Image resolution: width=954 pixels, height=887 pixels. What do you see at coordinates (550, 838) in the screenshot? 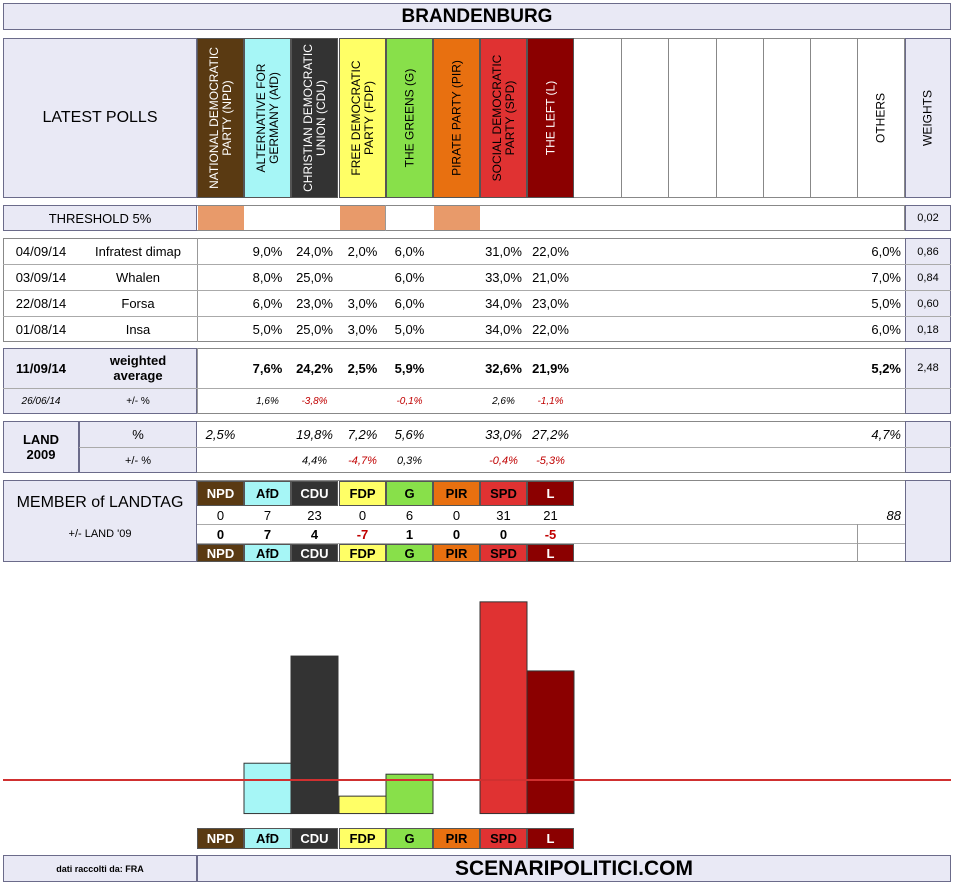
I see `chart-tag-l: L` at bounding box center [550, 838].